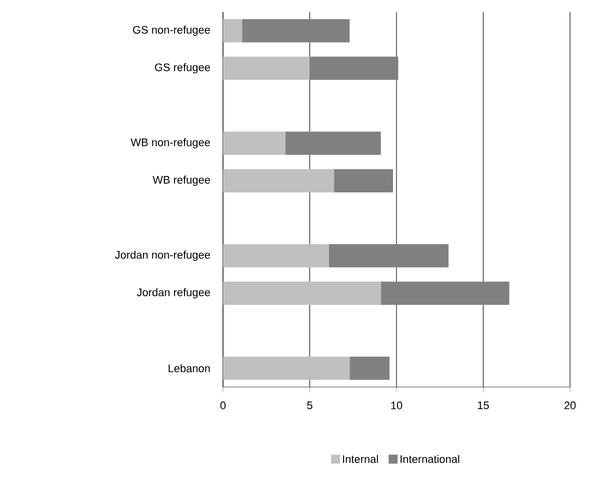 This screenshot has width=592, height=488. I want to click on y-tick-label: GS non-refugee, so click(171, 31).